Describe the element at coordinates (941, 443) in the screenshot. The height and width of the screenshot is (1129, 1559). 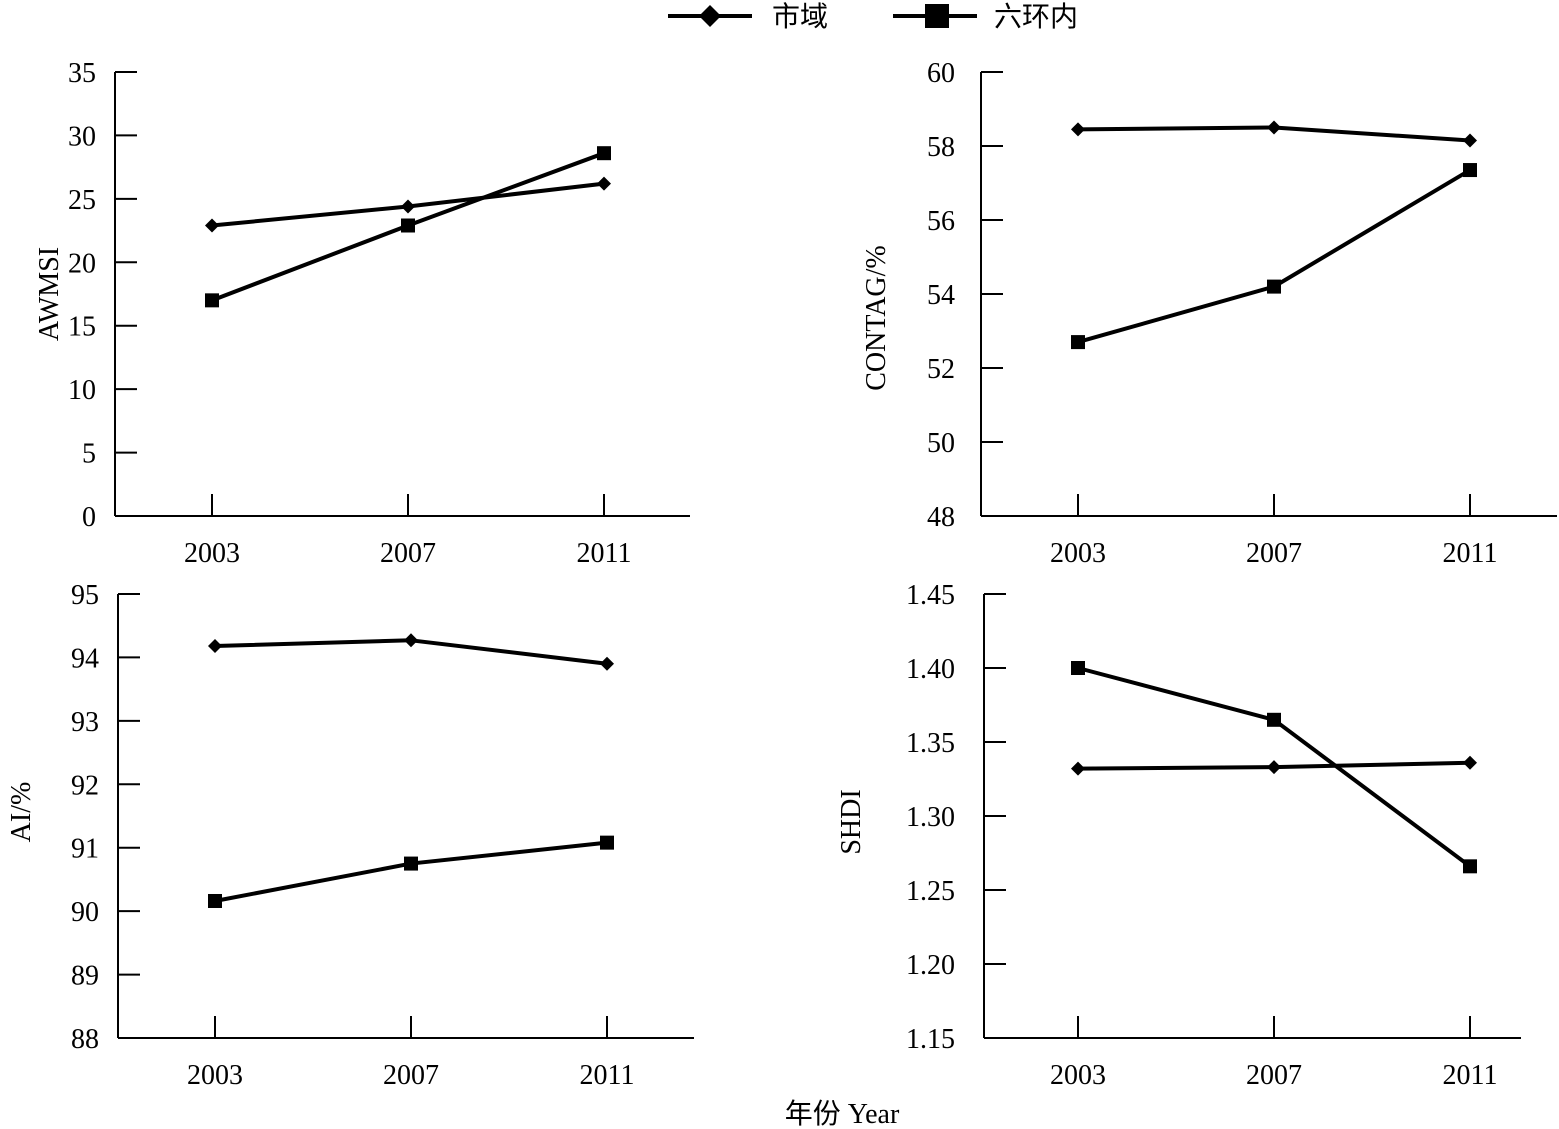
I see `y-tick-label: 50` at that location.